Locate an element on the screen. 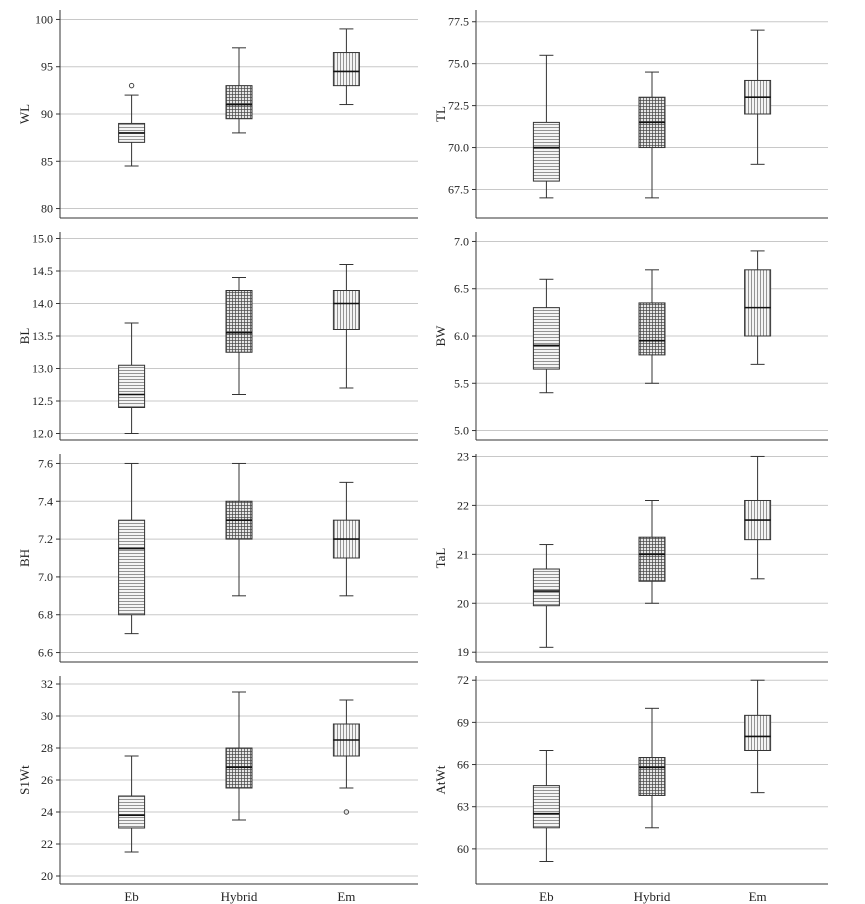  y-tick-label: 14.0 is located at coordinates (42, 304).